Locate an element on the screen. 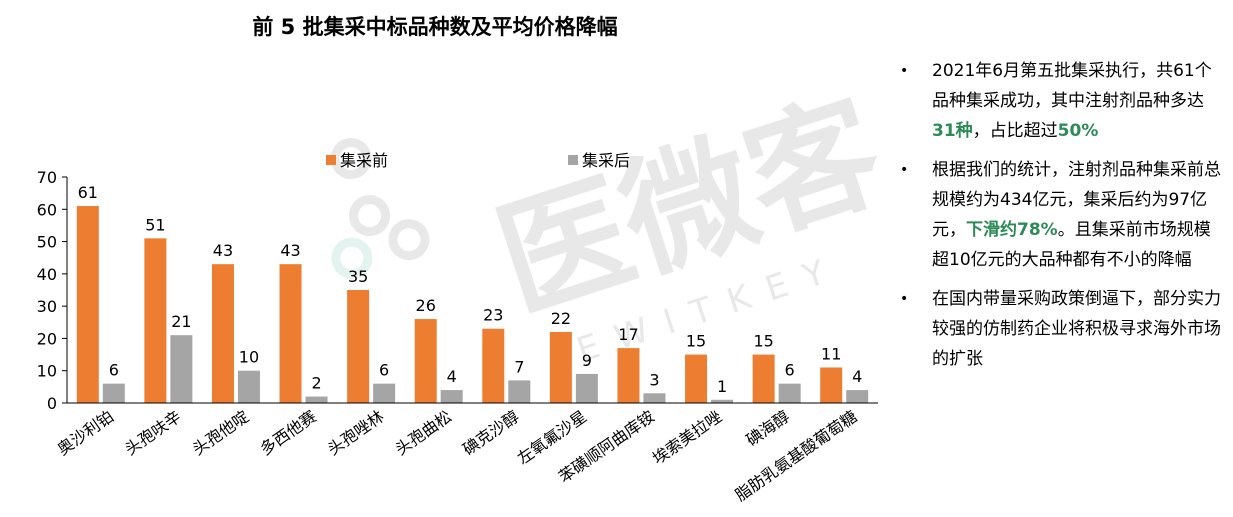  legend-label: 集采后 is located at coordinates (606, 160).